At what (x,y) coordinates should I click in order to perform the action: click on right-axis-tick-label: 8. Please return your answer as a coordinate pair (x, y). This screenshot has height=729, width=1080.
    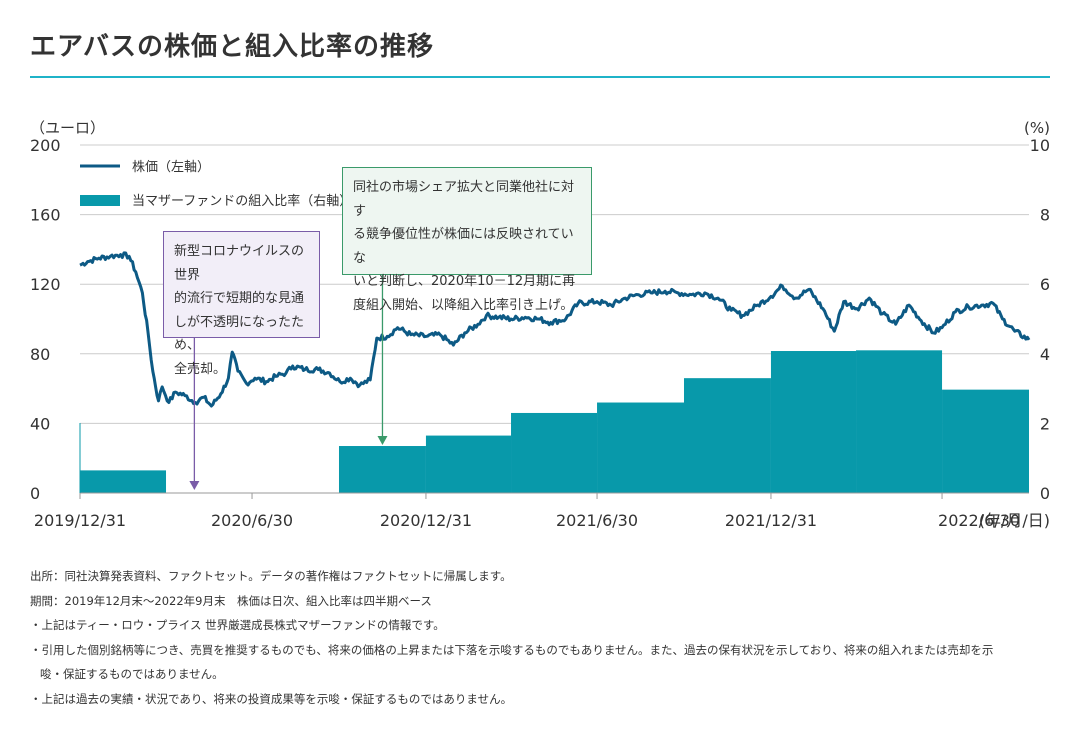
    Looking at the image, I should click on (1045, 215).